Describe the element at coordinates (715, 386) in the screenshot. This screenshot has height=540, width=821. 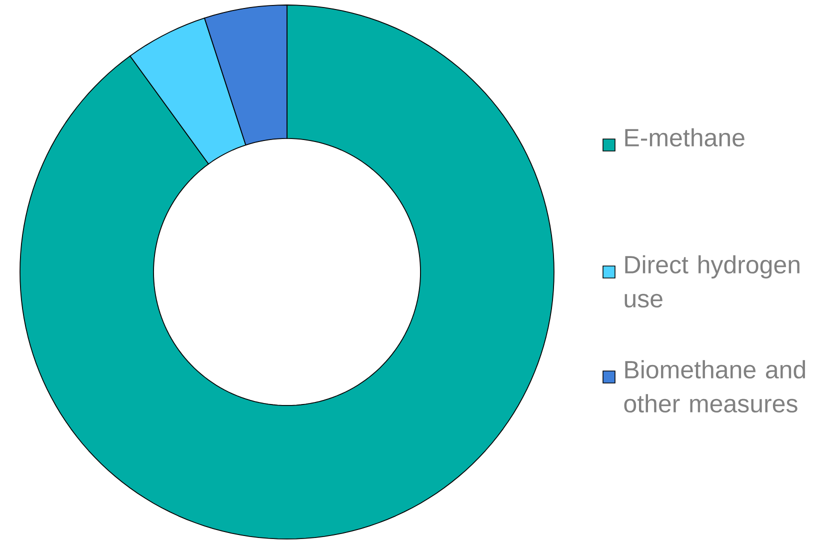
I see `legend-label: Biomethane and other measures` at that location.